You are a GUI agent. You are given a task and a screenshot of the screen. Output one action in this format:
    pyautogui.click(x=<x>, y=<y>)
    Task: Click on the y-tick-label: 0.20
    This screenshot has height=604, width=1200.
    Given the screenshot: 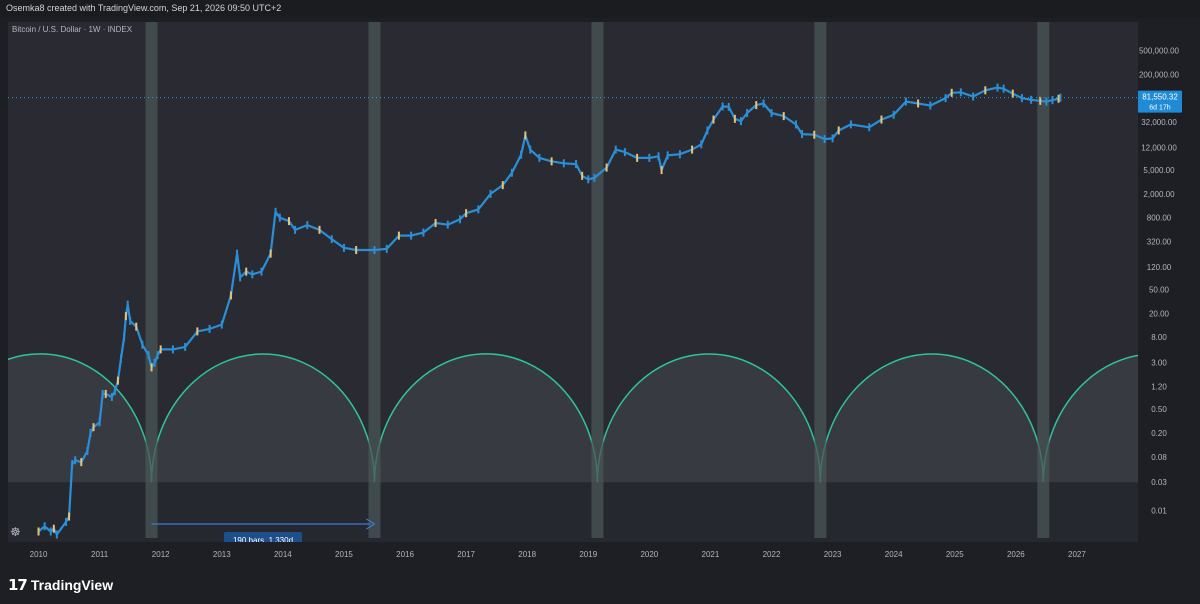 What is the action you would take?
    pyautogui.click(x=1159, y=433)
    